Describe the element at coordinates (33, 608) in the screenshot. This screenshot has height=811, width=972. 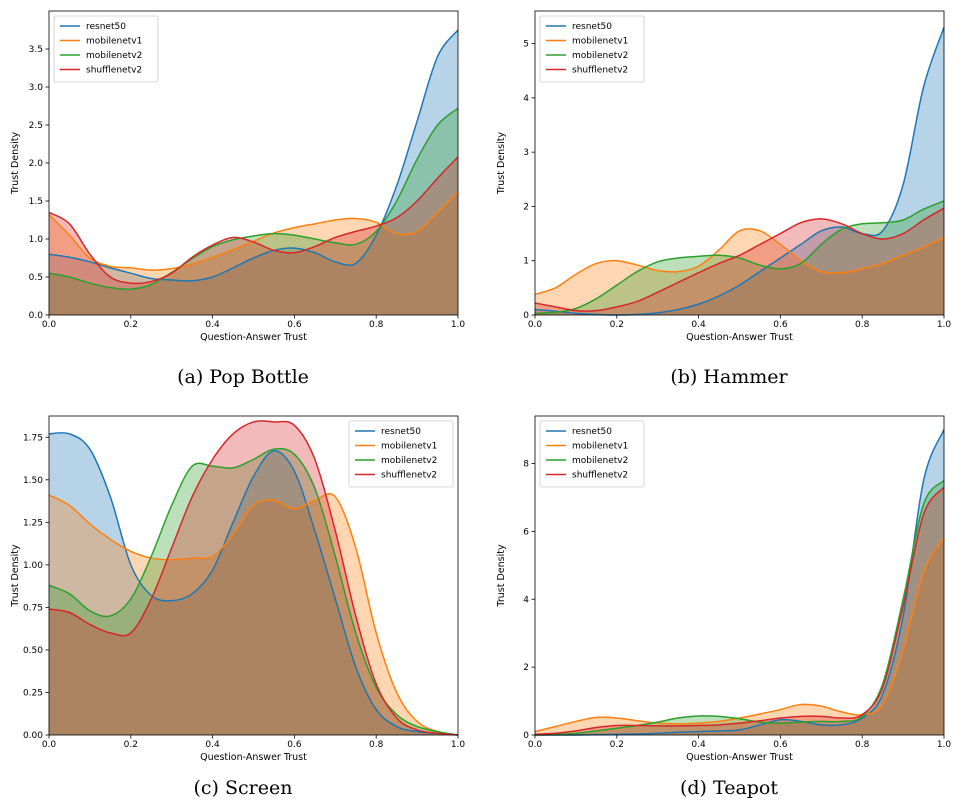
I see `y-tick-label: 0.75` at that location.